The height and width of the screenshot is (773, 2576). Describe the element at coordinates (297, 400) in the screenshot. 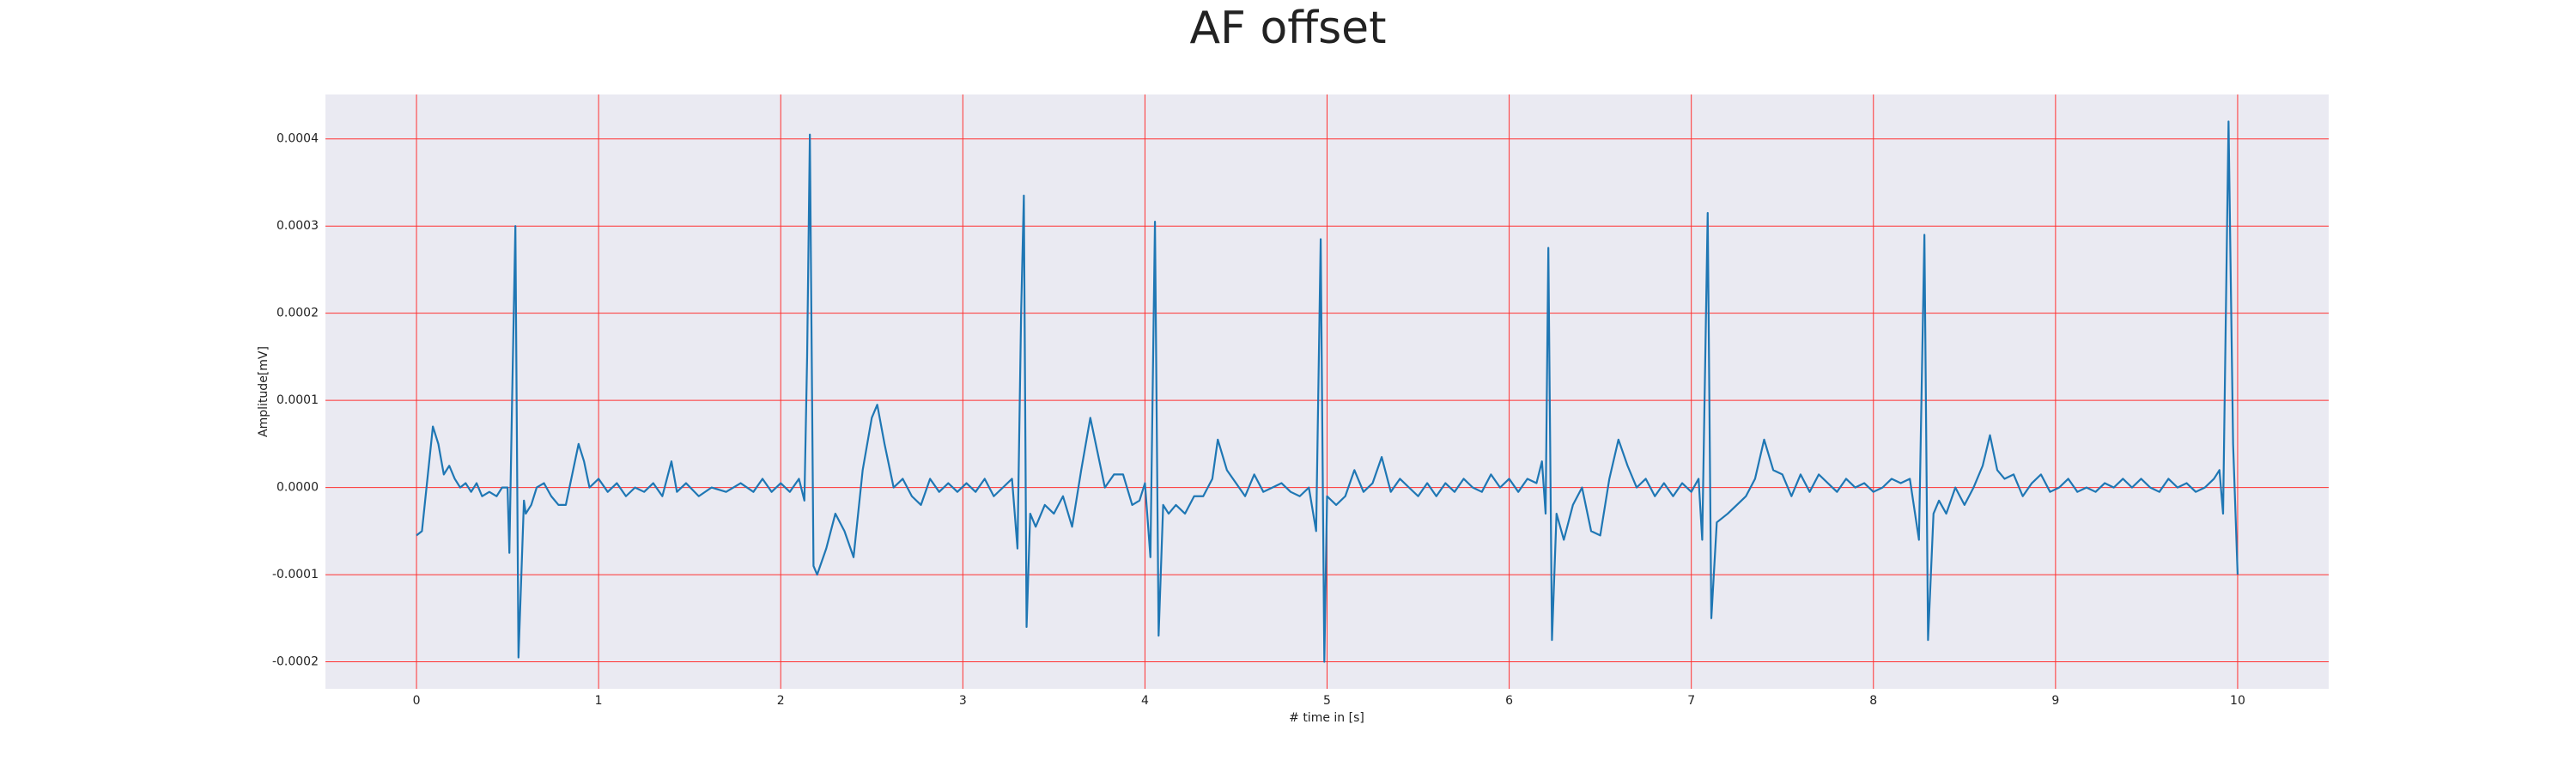

I see `y-tick-label: 0.0001` at that location.